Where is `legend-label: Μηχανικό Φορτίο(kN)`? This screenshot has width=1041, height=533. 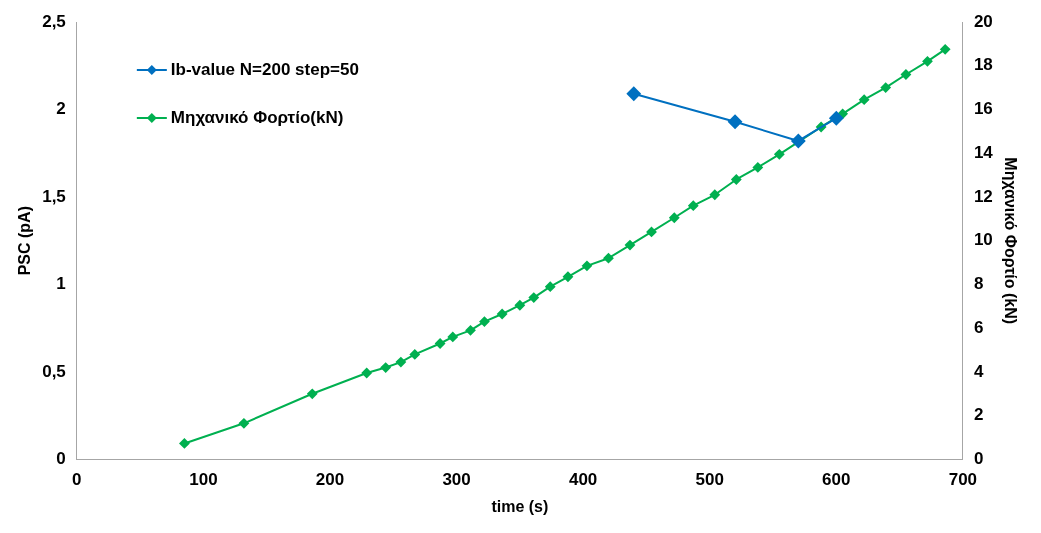 legend-label: Μηχανικό Φορτίο(kN) is located at coordinates (257, 117).